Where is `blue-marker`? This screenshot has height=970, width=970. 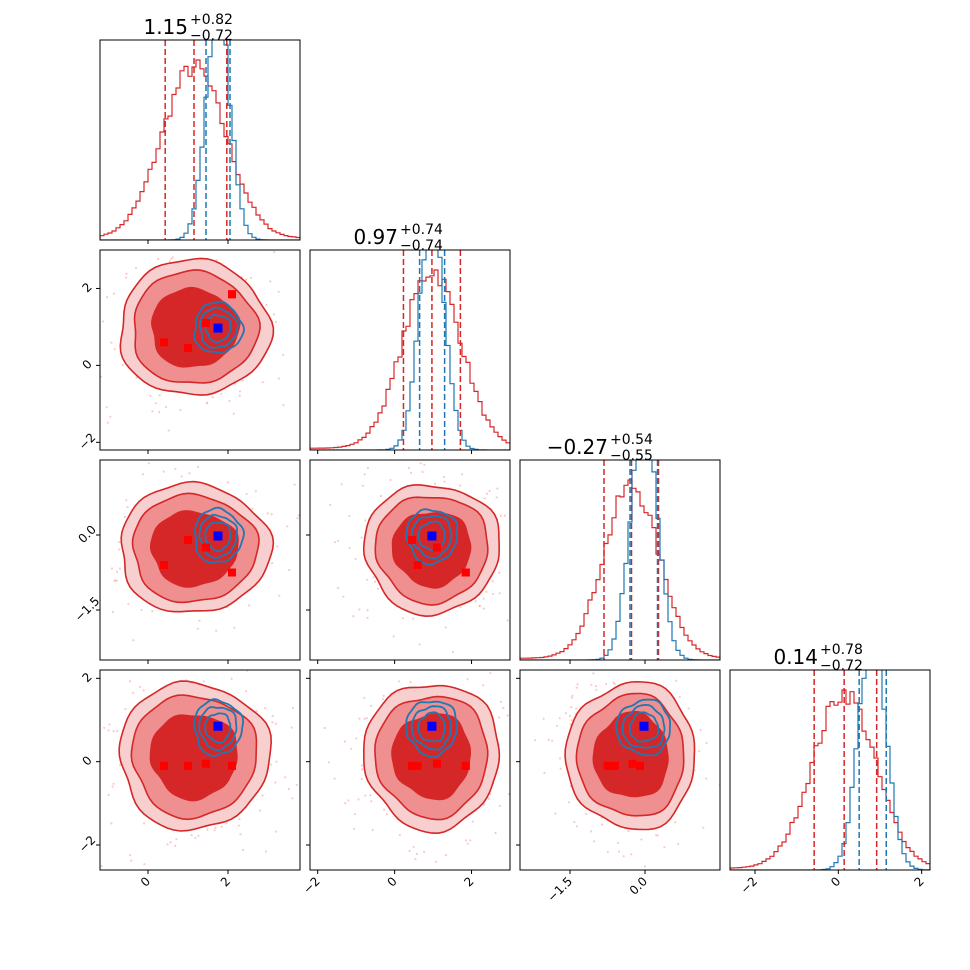
blue-marker is located at coordinates (218, 536).